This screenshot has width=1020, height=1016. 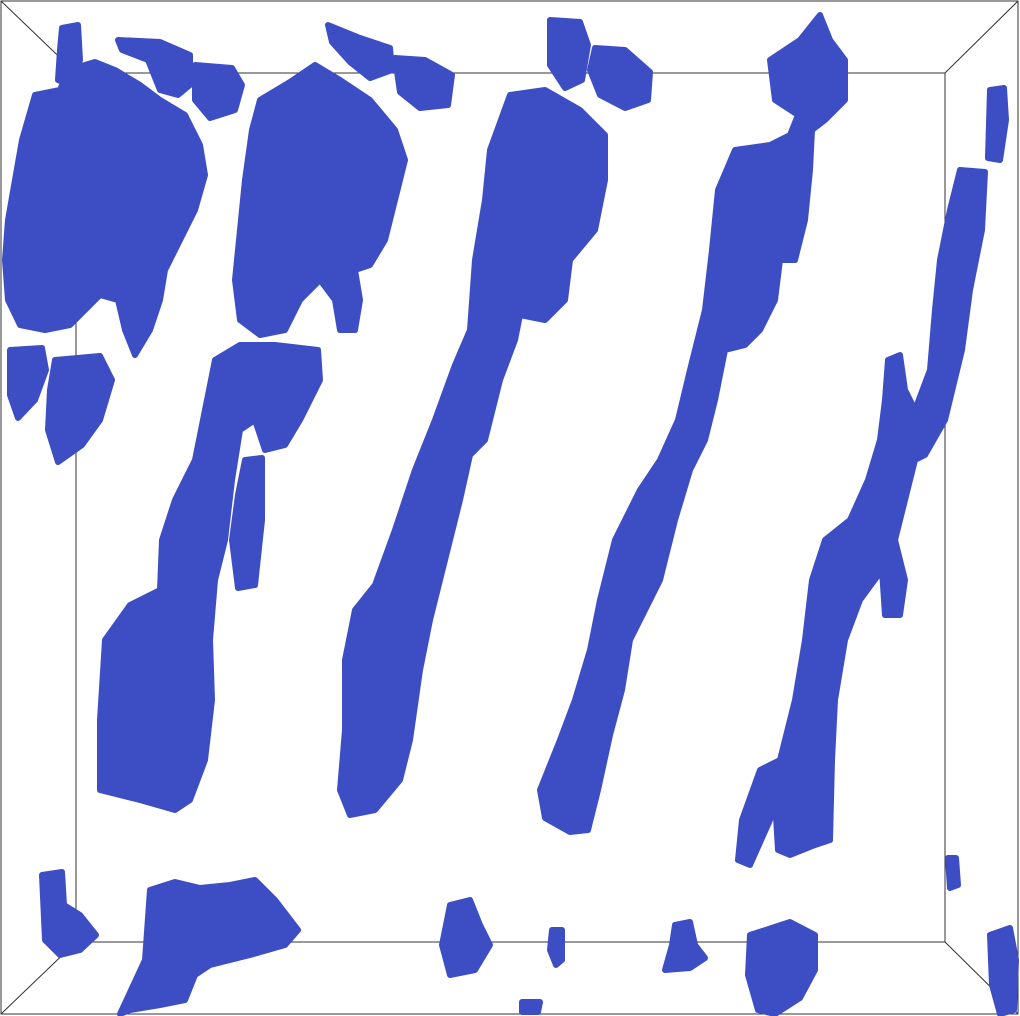 I want to click on blob-top-strip-c, so click(x=360, y=51).